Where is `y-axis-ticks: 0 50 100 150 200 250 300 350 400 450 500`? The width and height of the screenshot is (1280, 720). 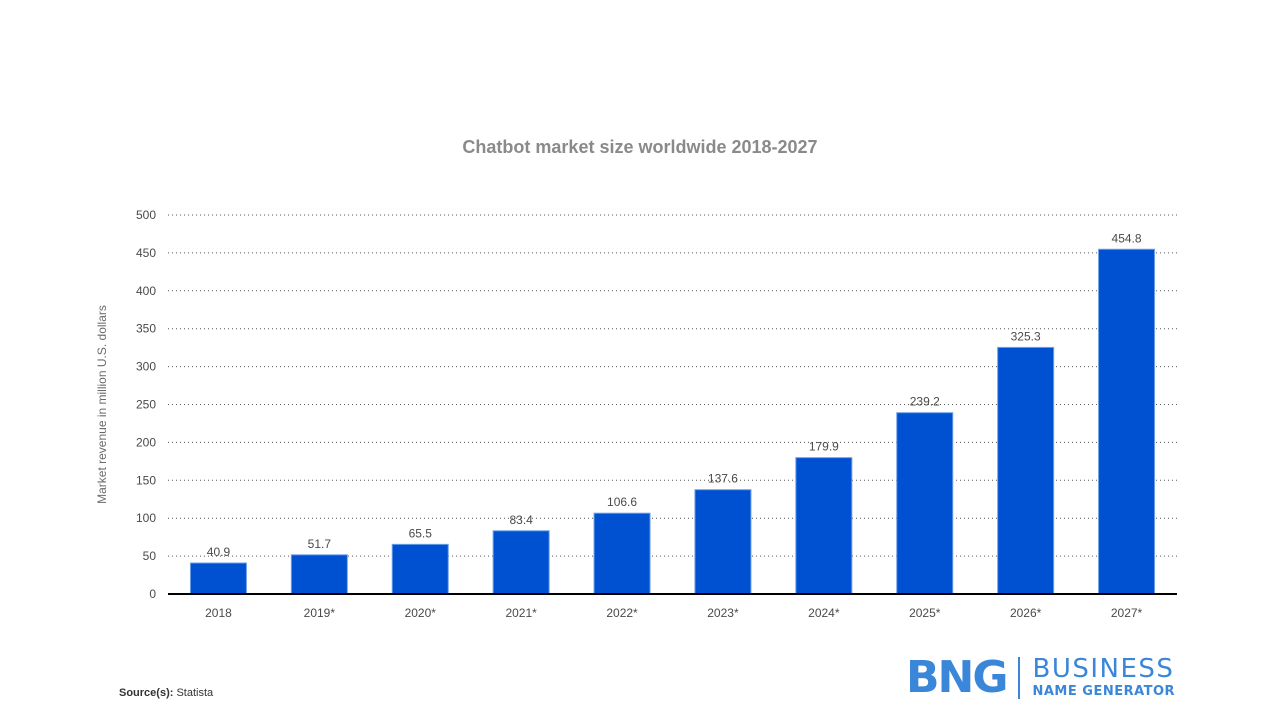
y-axis-ticks: 0 50 100 150 200 250 300 350 400 450 500 is located at coordinates (146, 404).